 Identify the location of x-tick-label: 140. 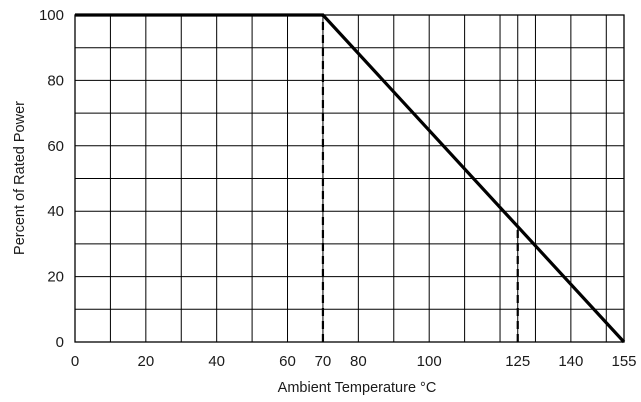
(570, 361).